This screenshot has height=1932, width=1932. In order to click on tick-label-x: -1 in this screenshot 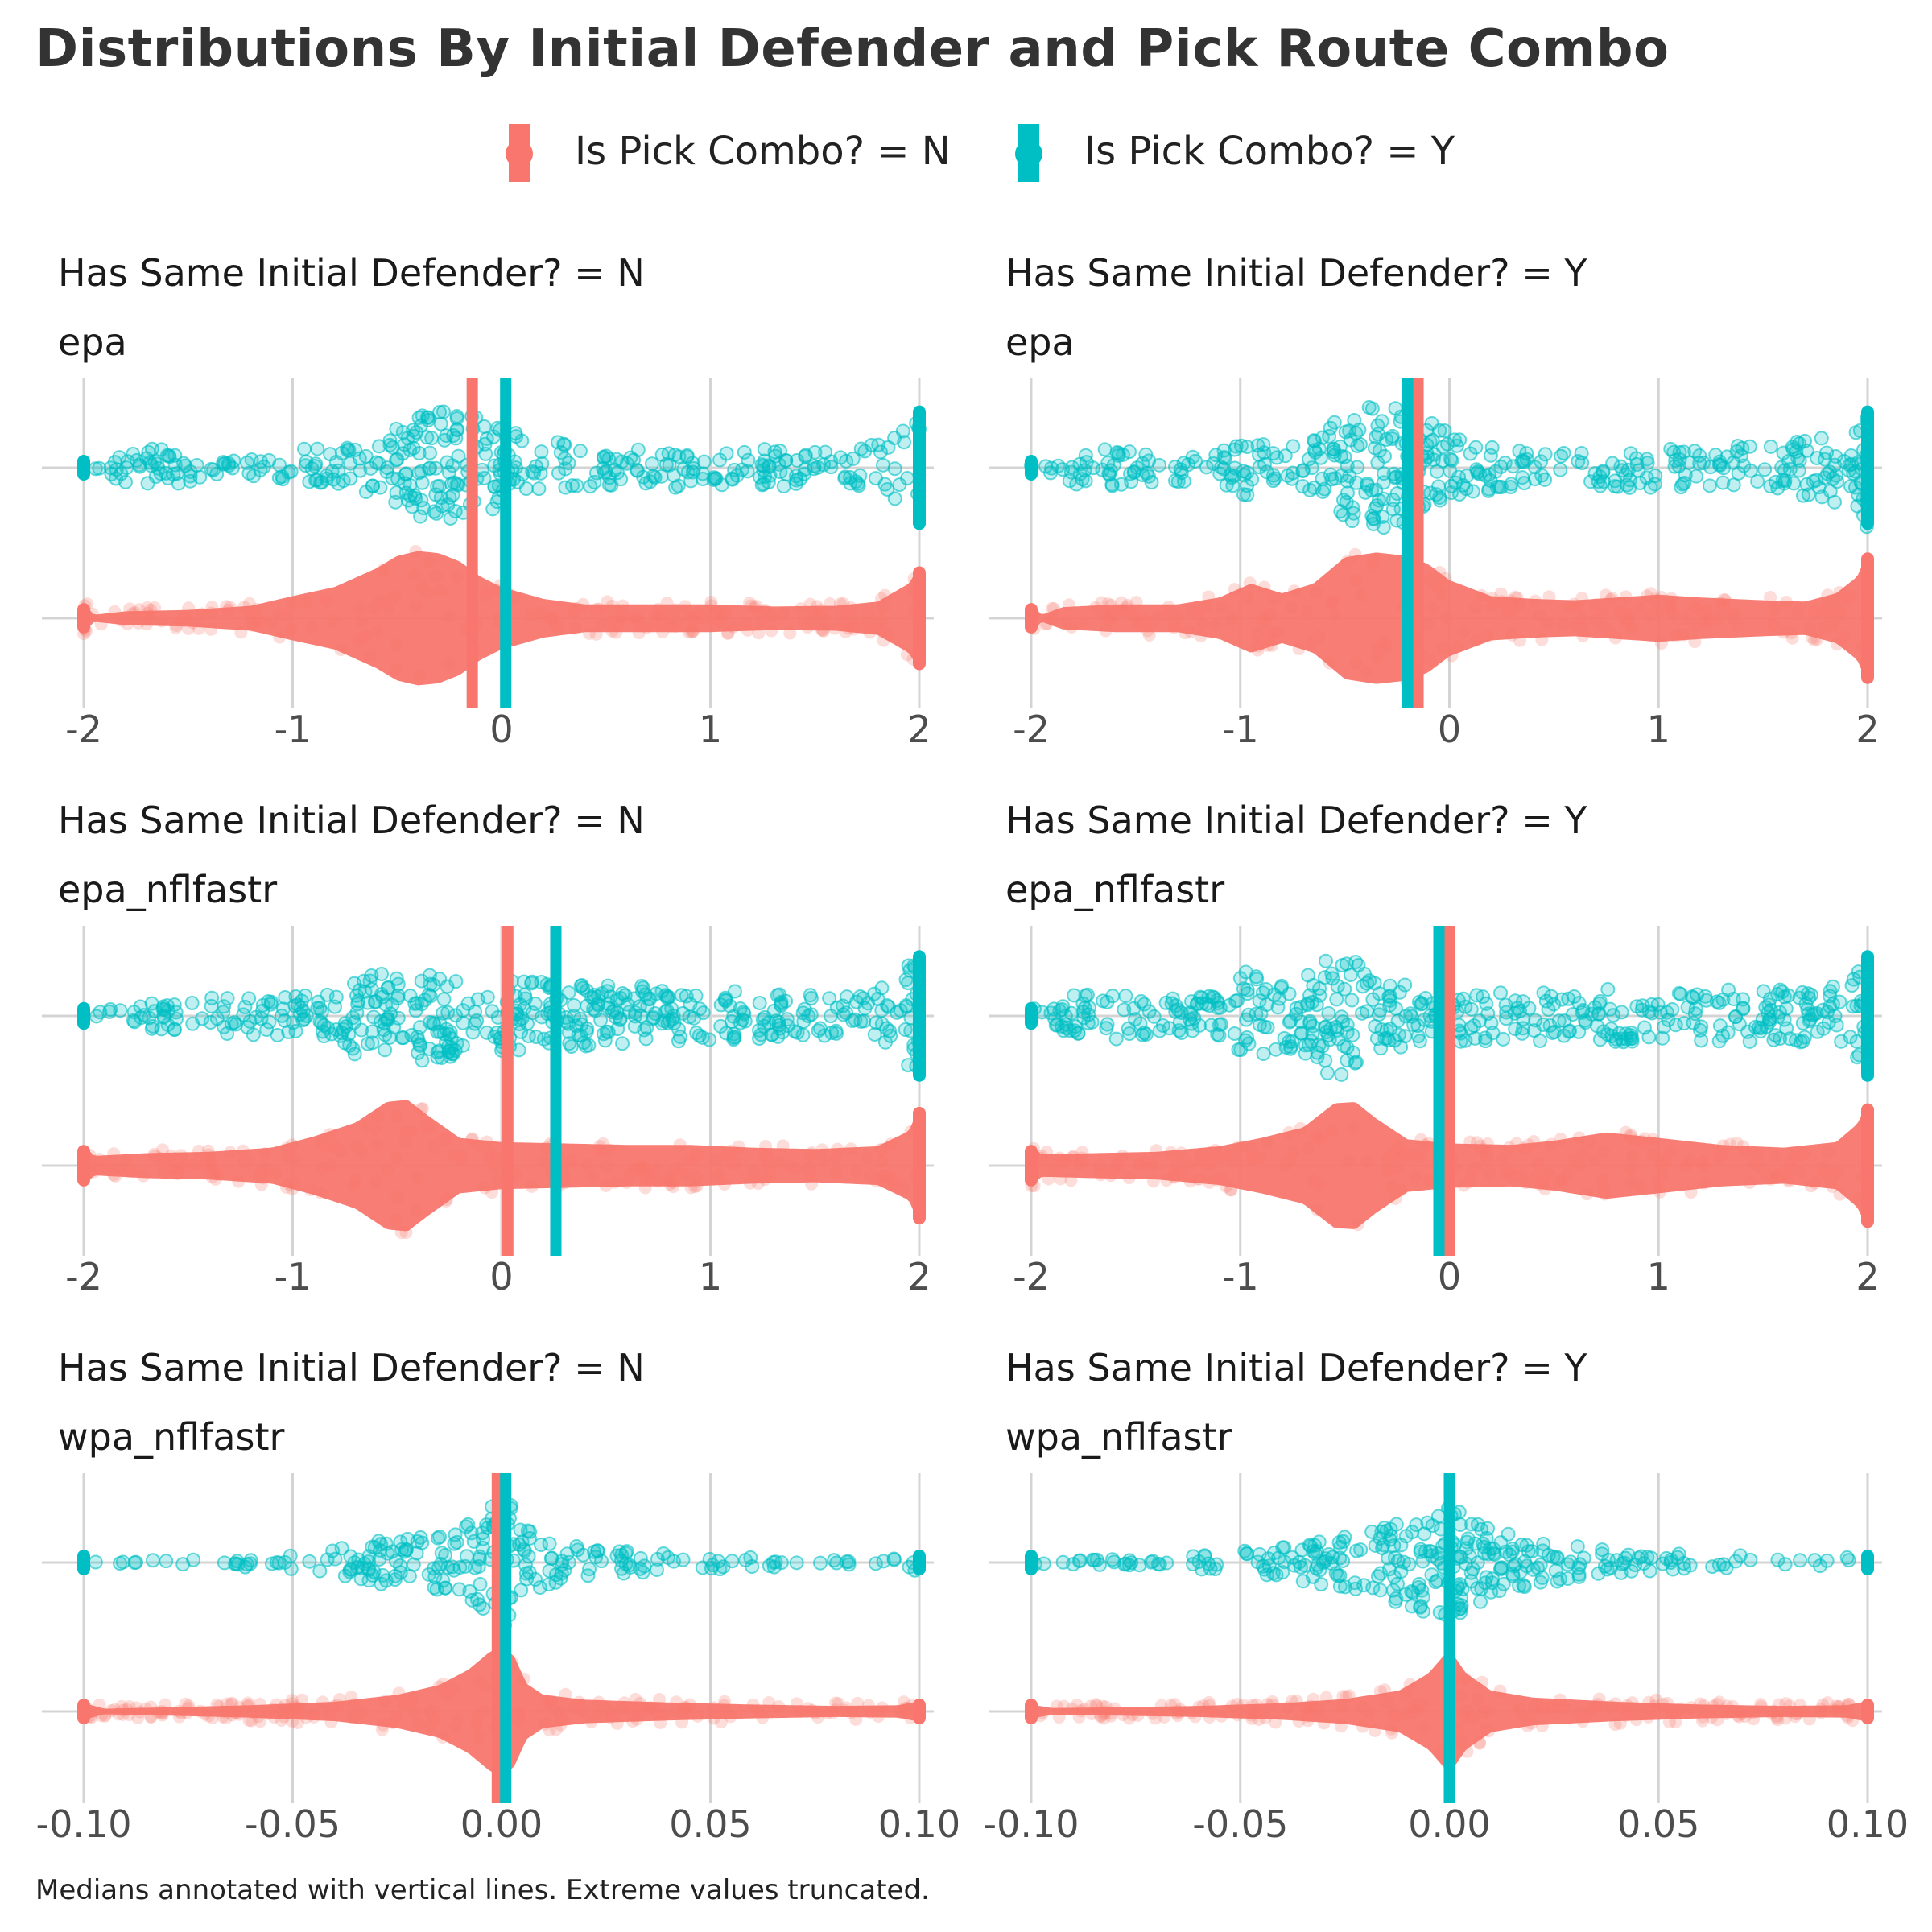, I will do `click(293, 729)`.